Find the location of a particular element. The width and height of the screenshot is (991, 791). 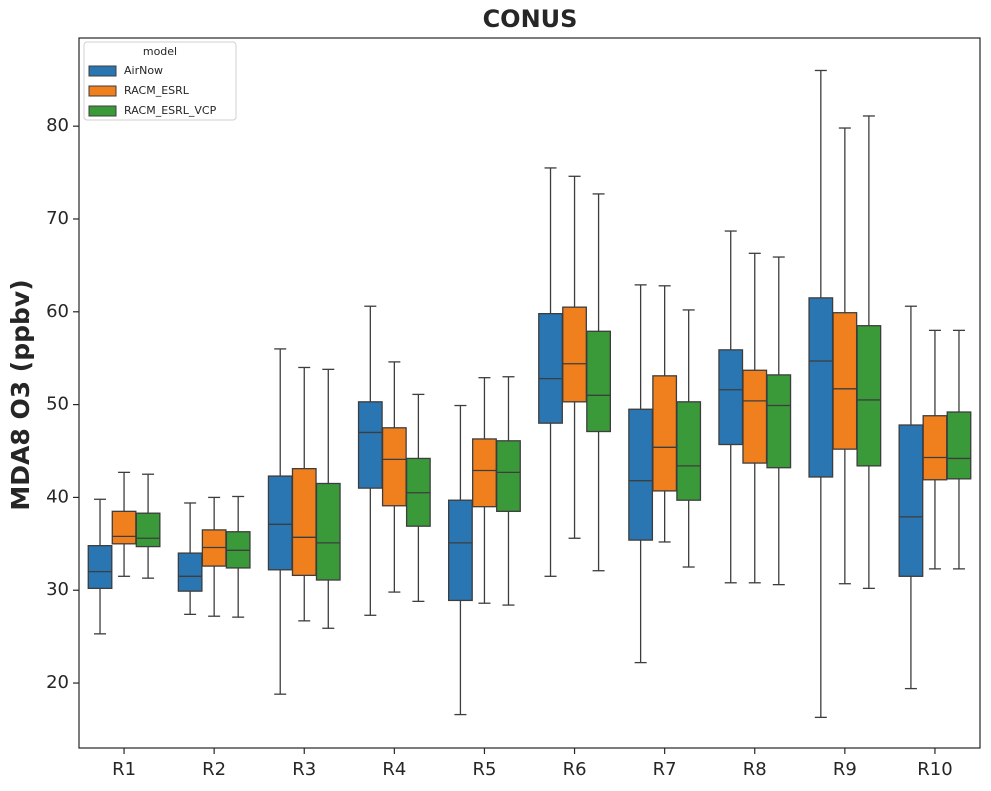

legend-box is located at coordinates (160, 81).